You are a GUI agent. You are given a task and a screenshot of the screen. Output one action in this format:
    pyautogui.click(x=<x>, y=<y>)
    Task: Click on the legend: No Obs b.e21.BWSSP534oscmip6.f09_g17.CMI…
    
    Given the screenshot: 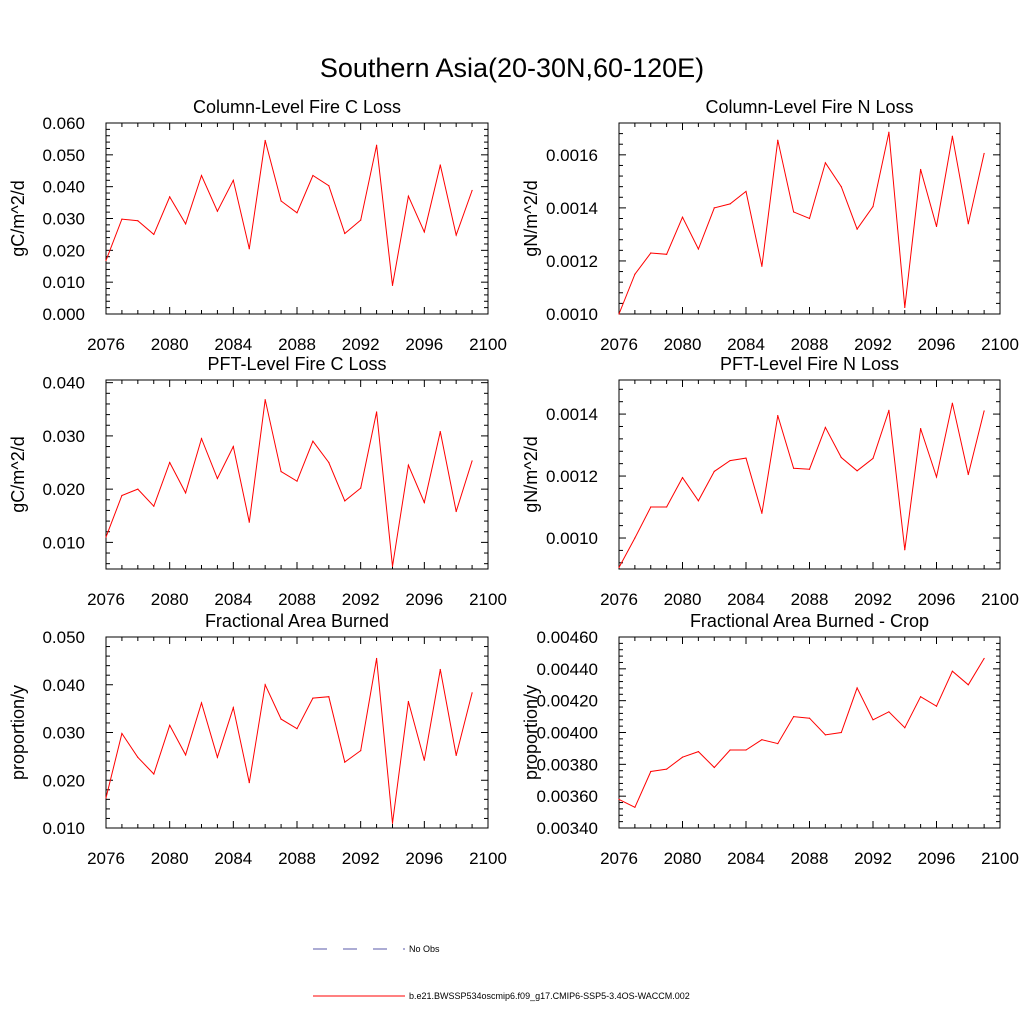 What is the action you would take?
    pyautogui.click(x=501, y=972)
    